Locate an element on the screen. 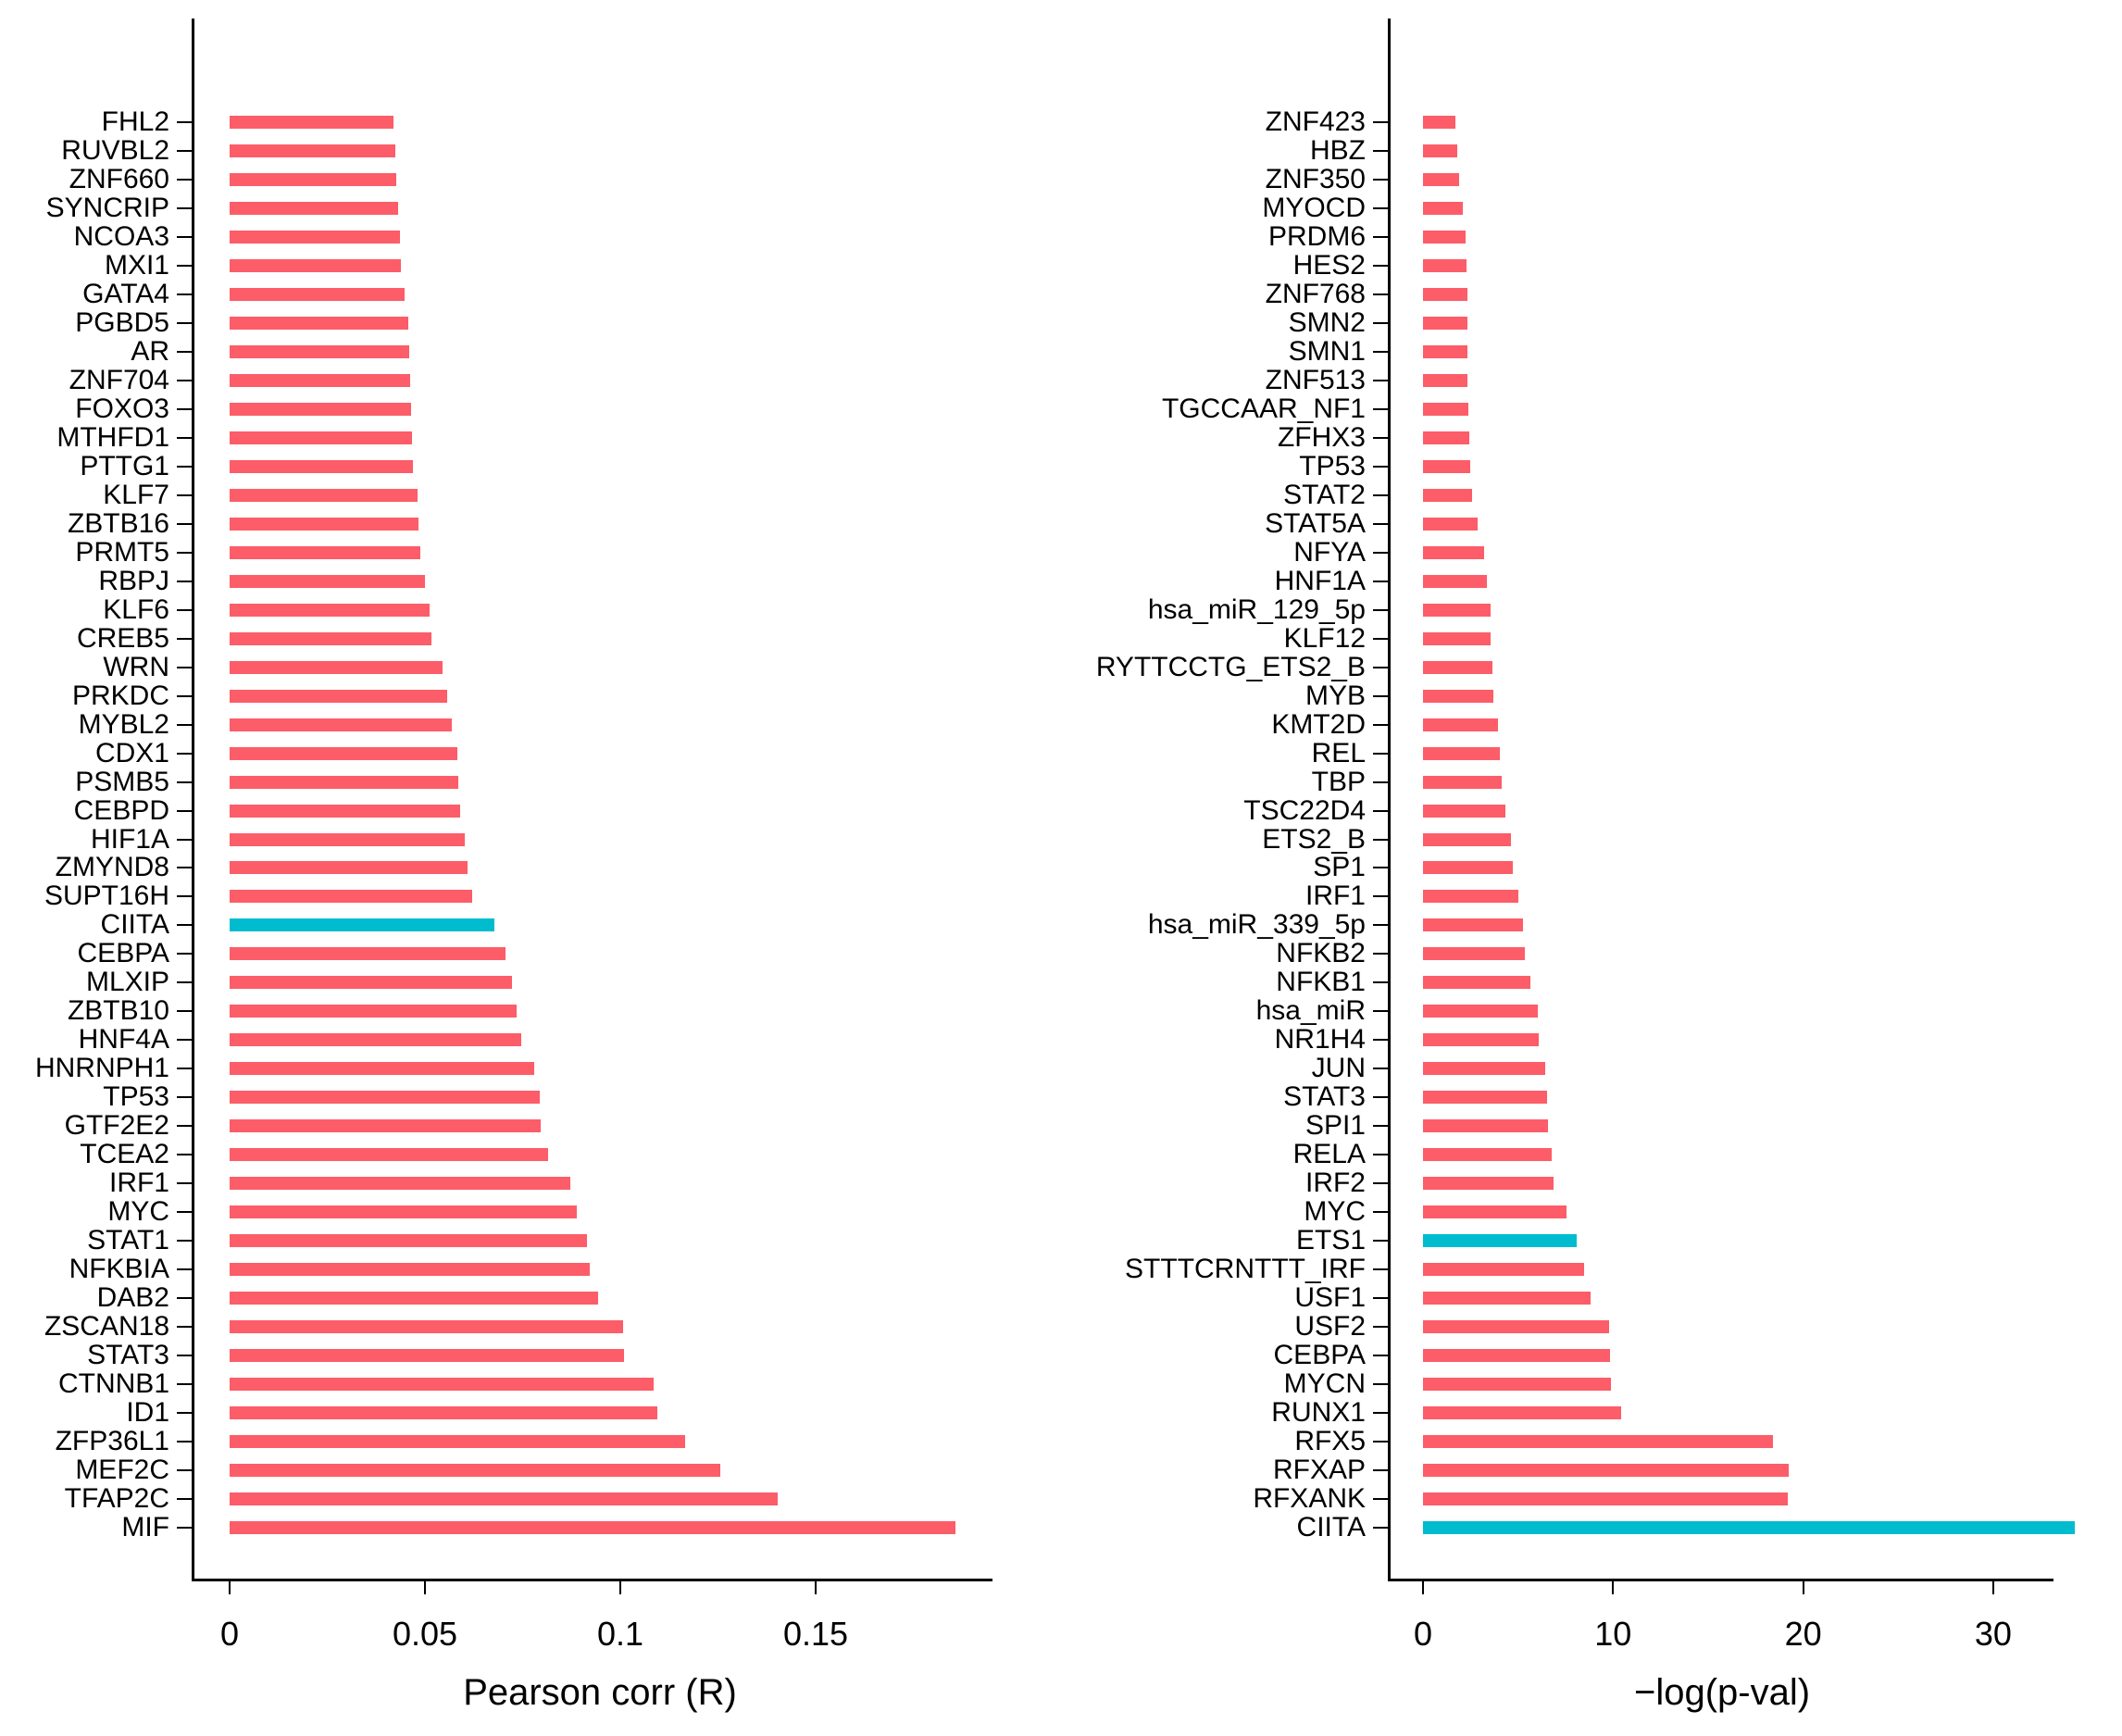 This screenshot has width=2122, height=1736. row-label-TBP: TBP is located at coordinates (1338, 781).